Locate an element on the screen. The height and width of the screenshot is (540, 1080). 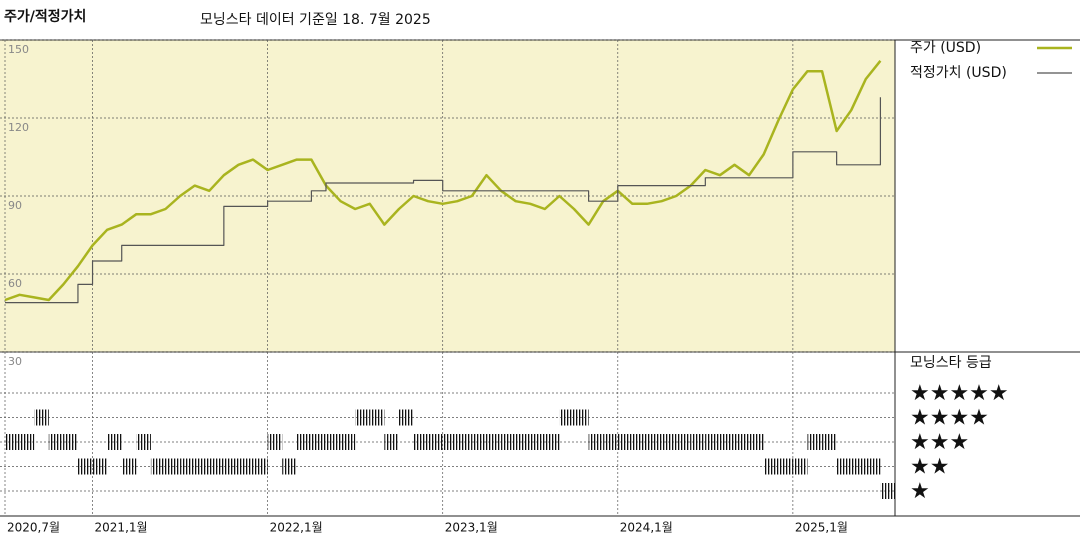
rating-title: 모닝스타 등급 is located at coordinates (951, 363).